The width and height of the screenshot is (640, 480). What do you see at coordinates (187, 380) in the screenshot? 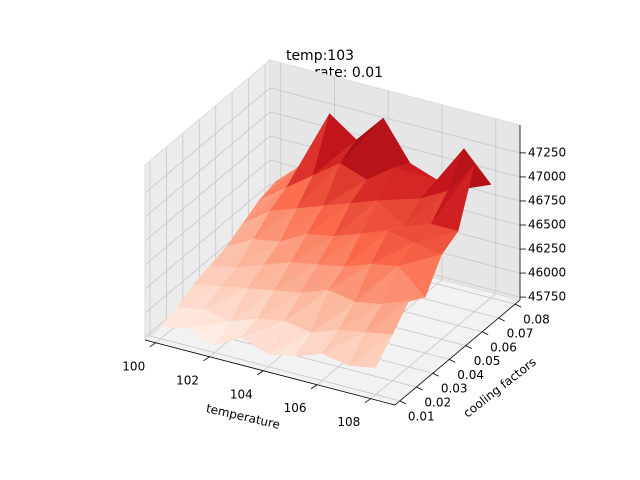
I see `x-tick-label: 102` at bounding box center [187, 380].